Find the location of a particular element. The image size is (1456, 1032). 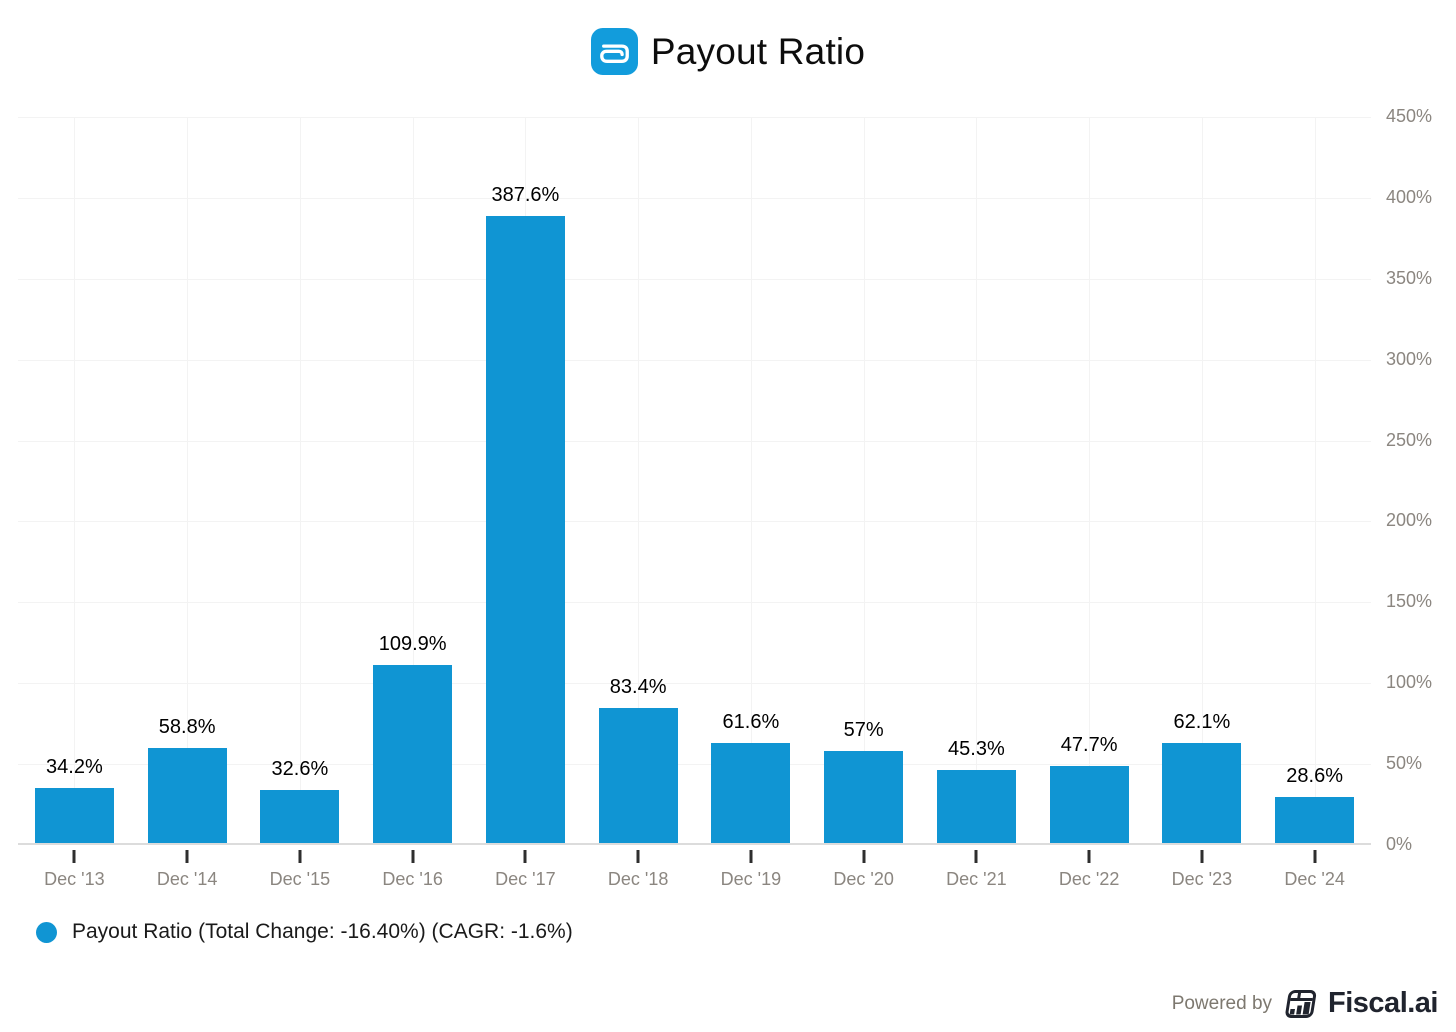

bar-value-label: 32.6% is located at coordinates (300, 769).